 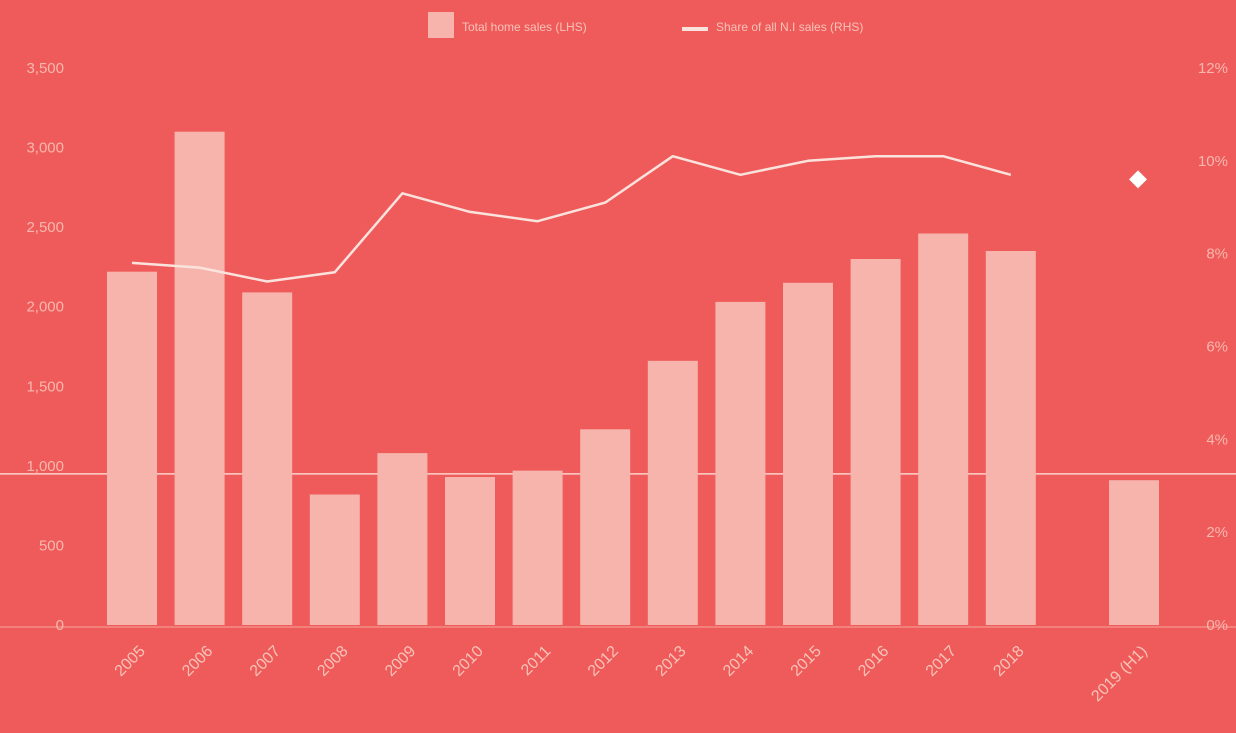 What do you see at coordinates (875, 442) in the screenshot?
I see `bar-2016` at bounding box center [875, 442].